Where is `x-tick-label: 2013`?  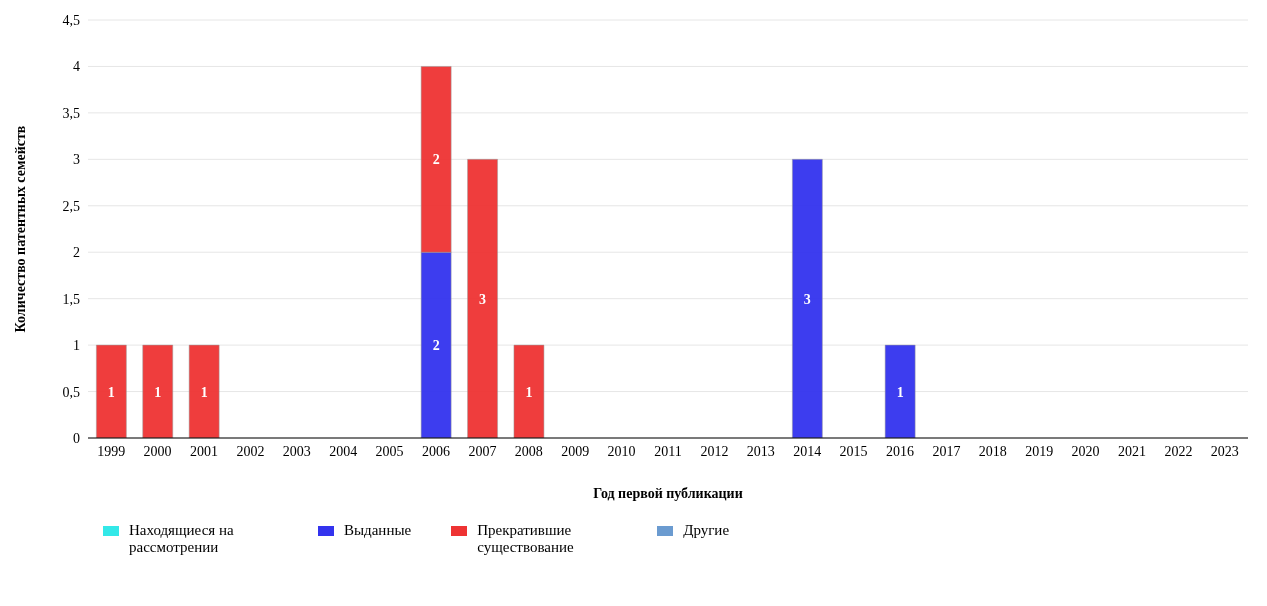
x-tick-label: 2013 is located at coordinates (760, 451).